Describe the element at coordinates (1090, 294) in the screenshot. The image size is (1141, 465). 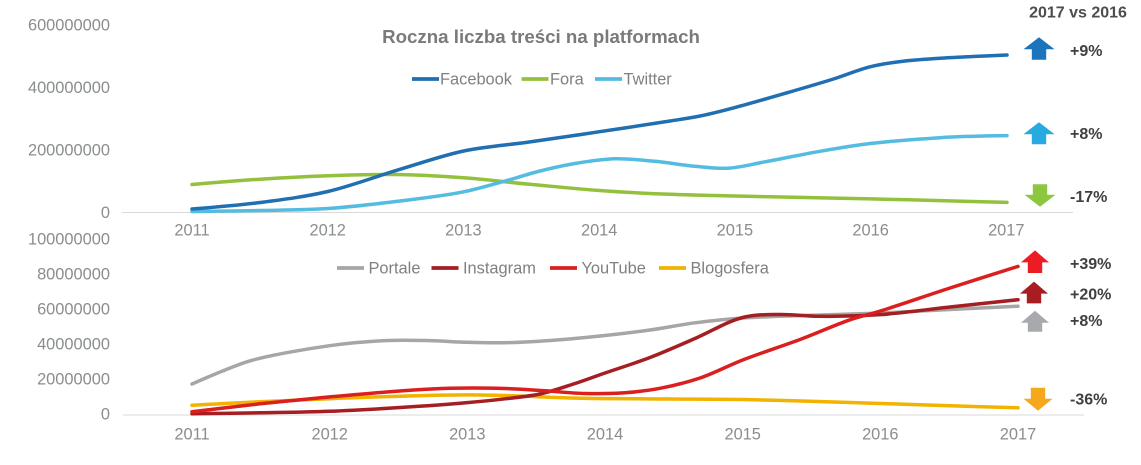
I see `svg-text: +20%` at that location.